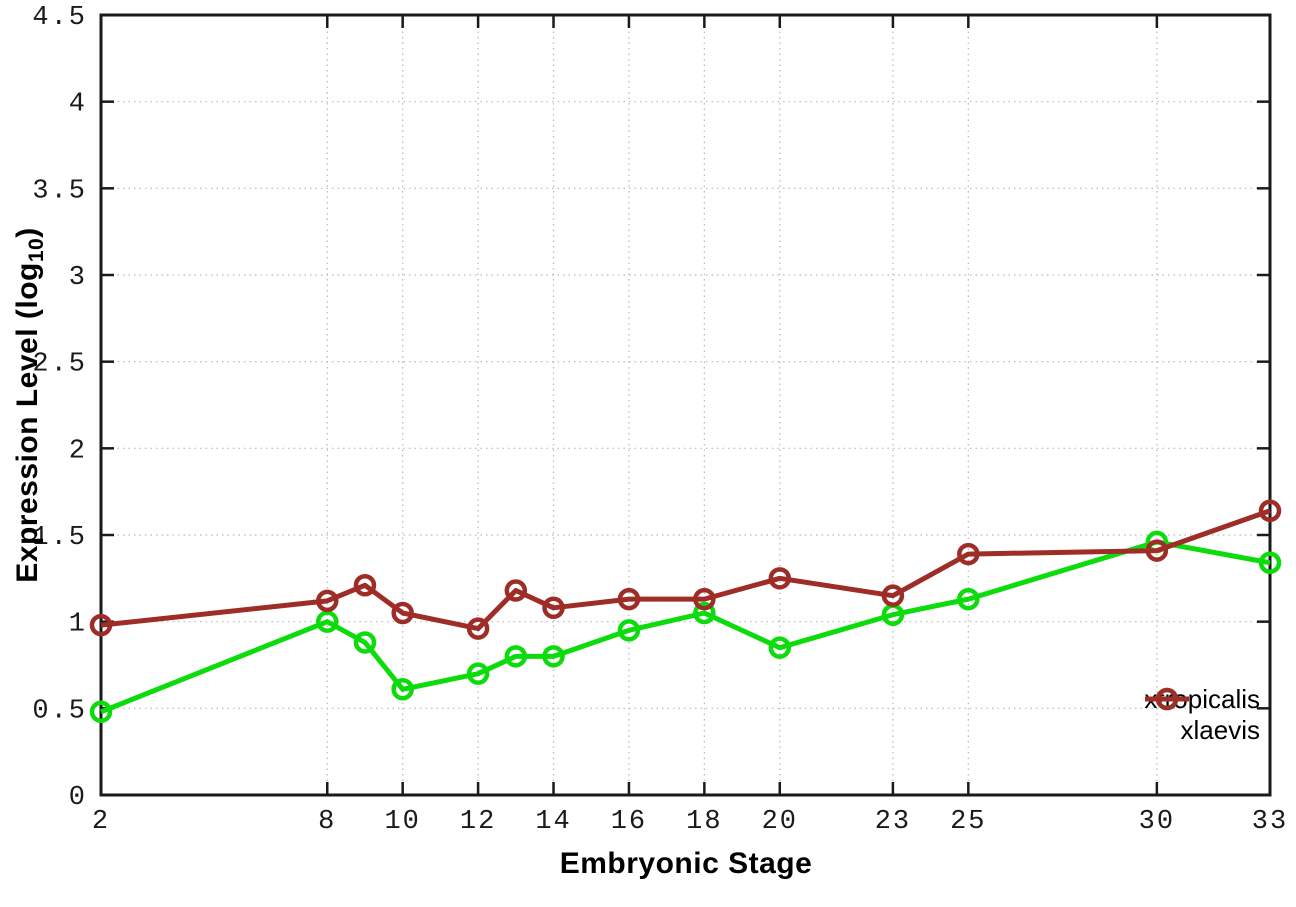 The width and height of the screenshot is (1296, 907). Describe the element at coordinates (686, 863) in the screenshot. I see `x-axis-title: Embryonic Stage` at that location.